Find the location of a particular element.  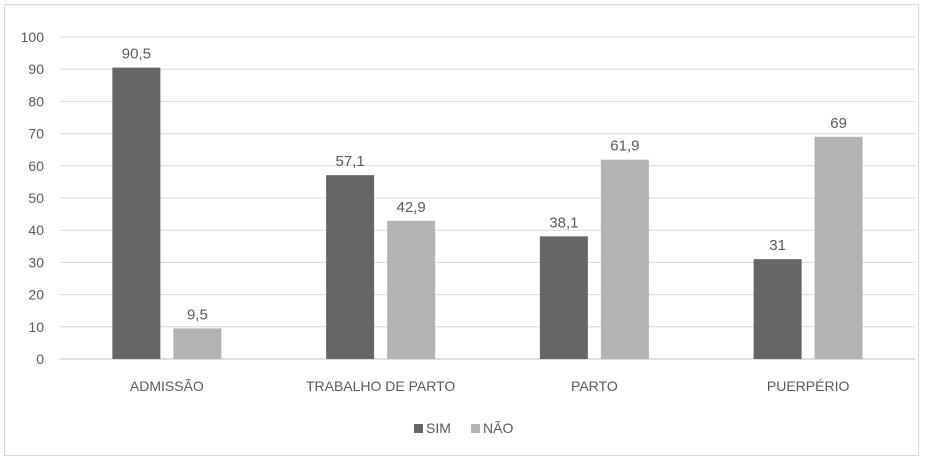

x-category-label: PUERPÉRIO is located at coordinates (808, 386).